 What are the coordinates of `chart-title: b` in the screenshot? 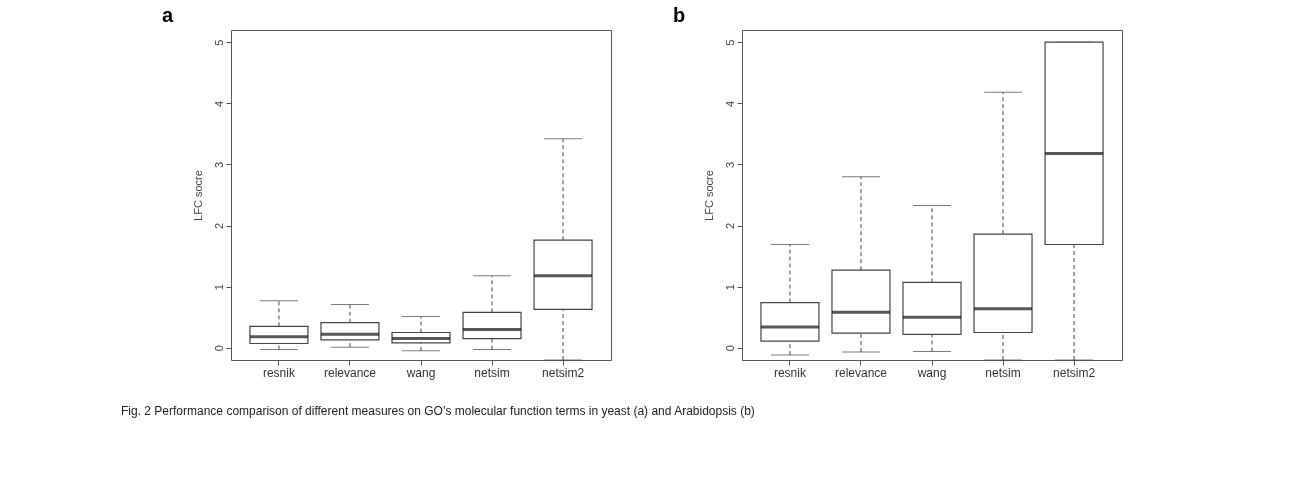 It's located at (679, 15).